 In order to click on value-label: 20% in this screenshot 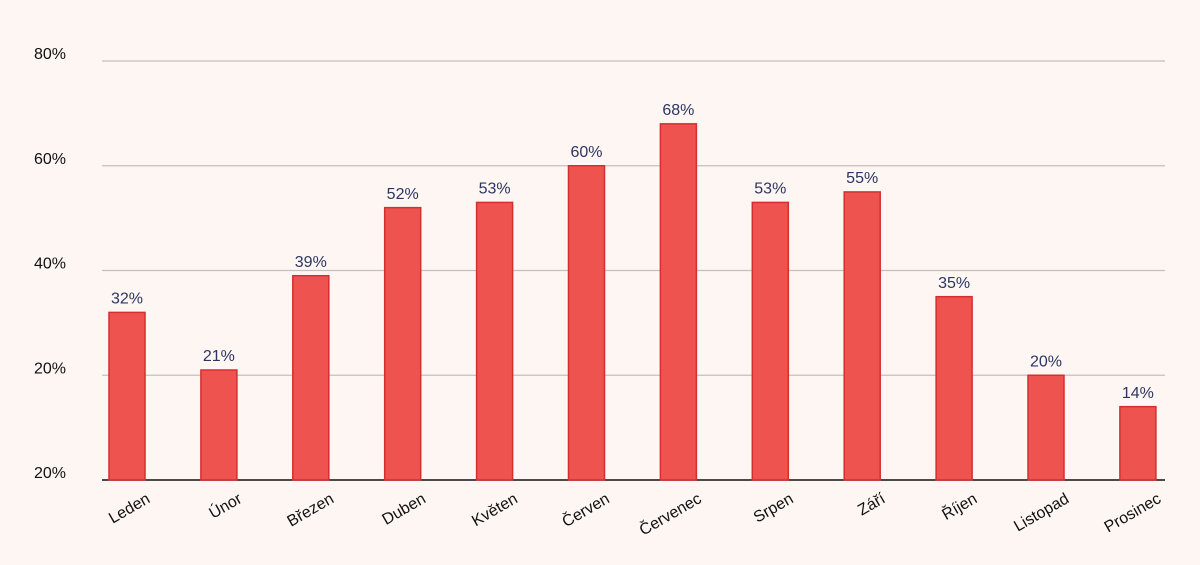, I will do `click(1046, 361)`.